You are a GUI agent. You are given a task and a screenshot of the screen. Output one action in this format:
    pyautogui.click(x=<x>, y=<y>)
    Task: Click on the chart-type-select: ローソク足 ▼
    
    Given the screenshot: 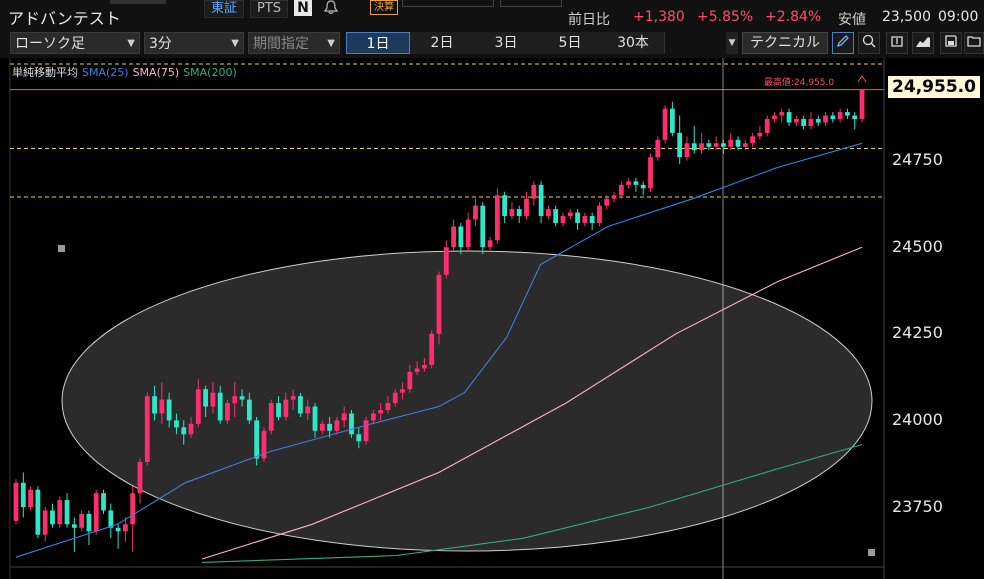 What is the action you would take?
    pyautogui.click(x=75, y=43)
    